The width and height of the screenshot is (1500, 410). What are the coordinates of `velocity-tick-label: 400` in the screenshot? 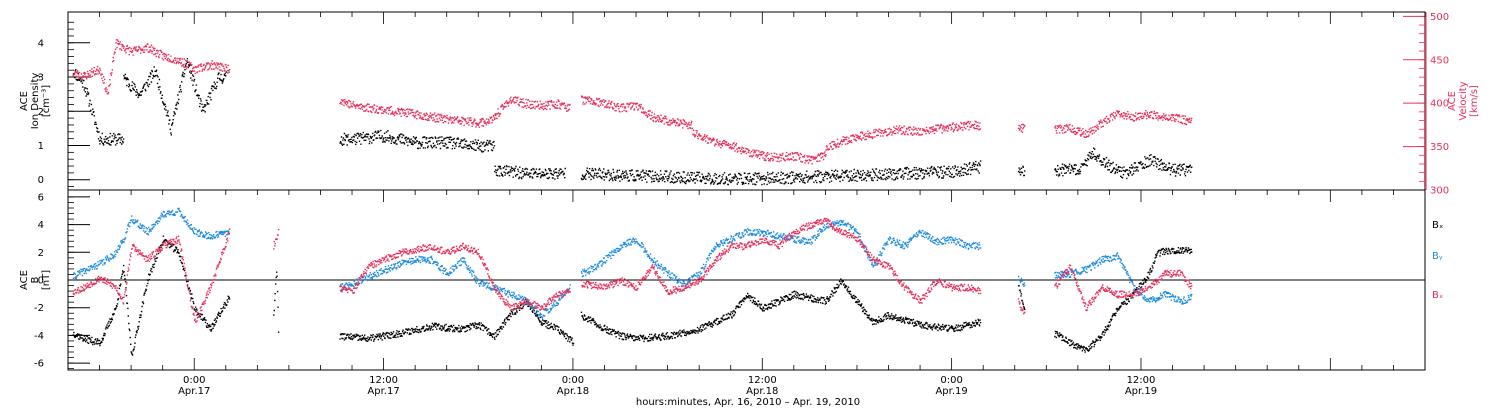 It's located at (1439, 104).